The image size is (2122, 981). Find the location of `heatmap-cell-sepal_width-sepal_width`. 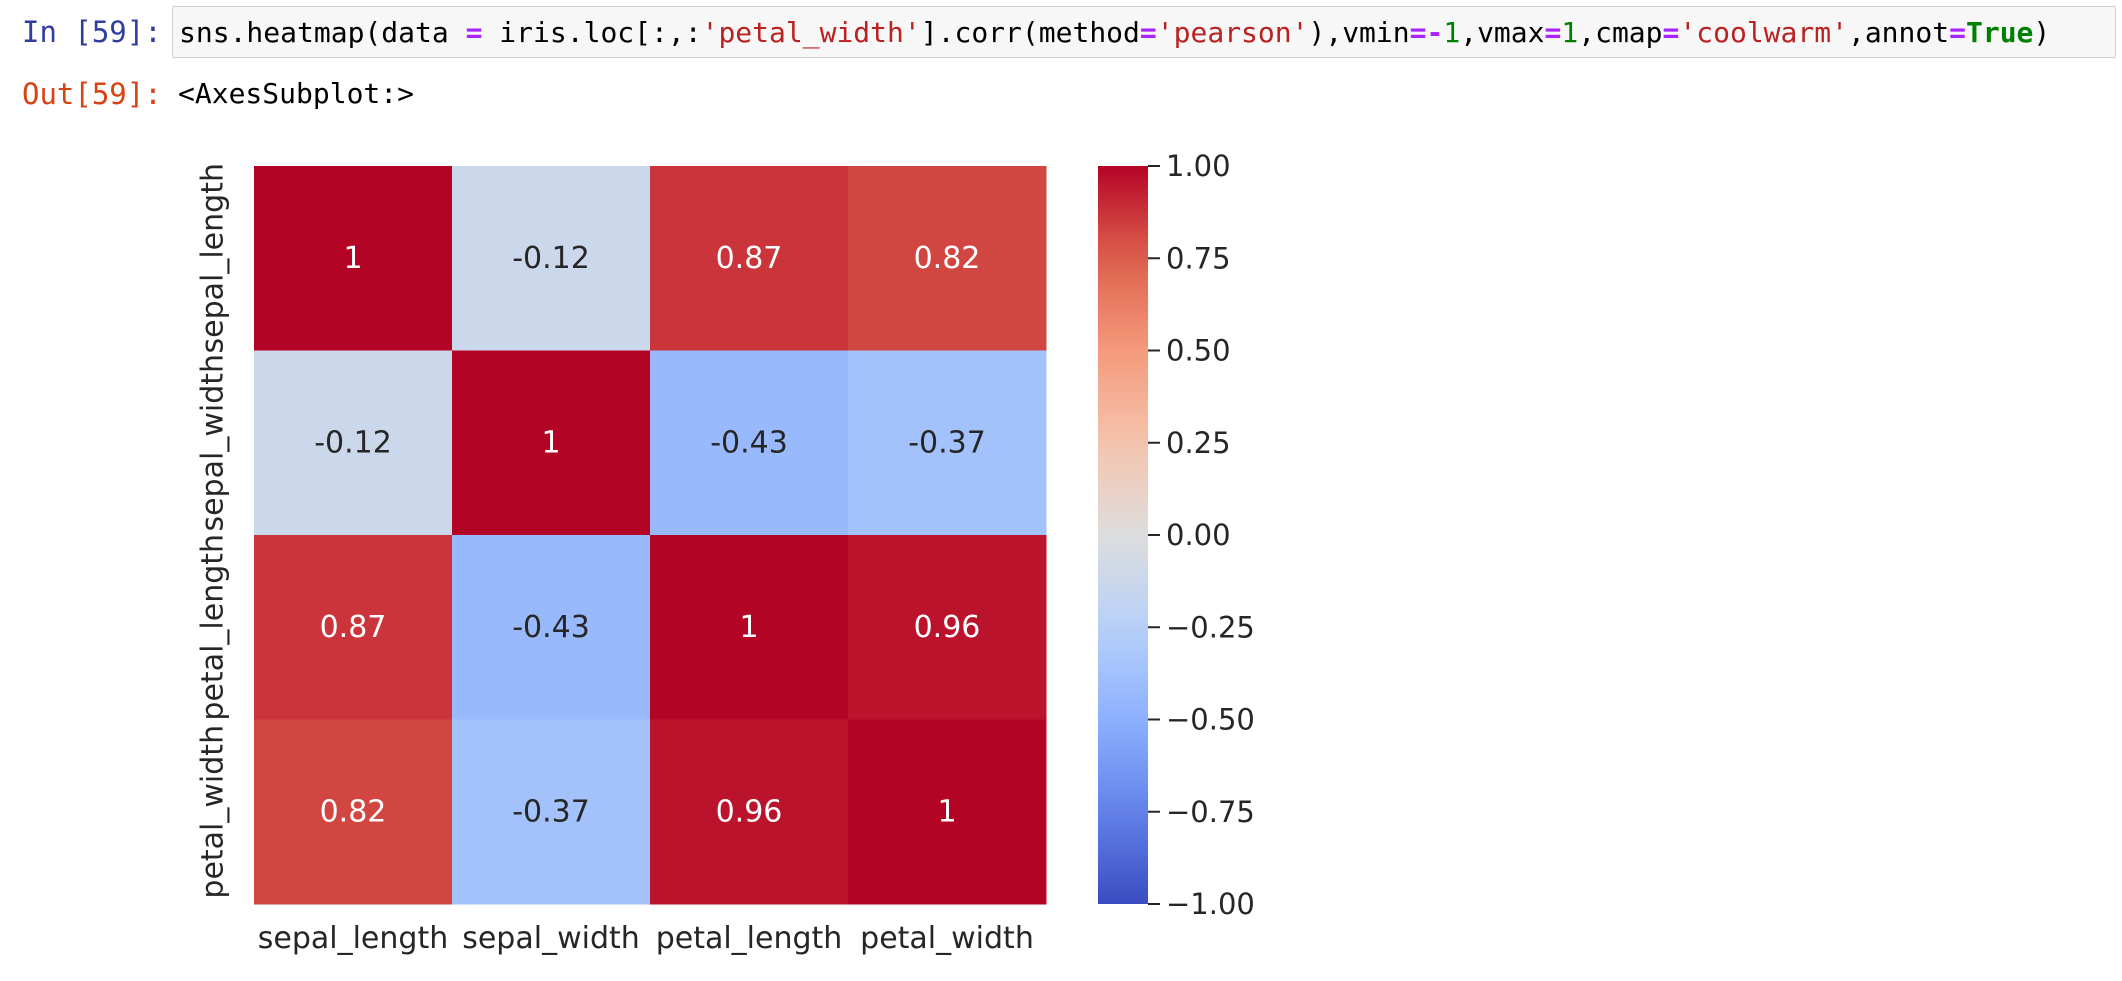

heatmap-cell-sepal_width-sepal_width is located at coordinates (551, 443).